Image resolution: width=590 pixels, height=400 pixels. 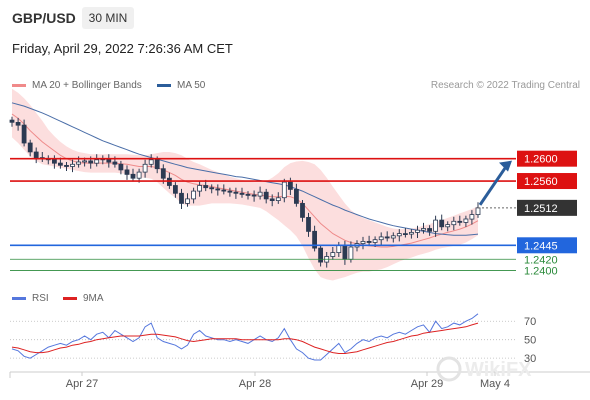 I want to click on legend-bollinger: MA 20 + Bollinger Bands, so click(x=77, y=85).